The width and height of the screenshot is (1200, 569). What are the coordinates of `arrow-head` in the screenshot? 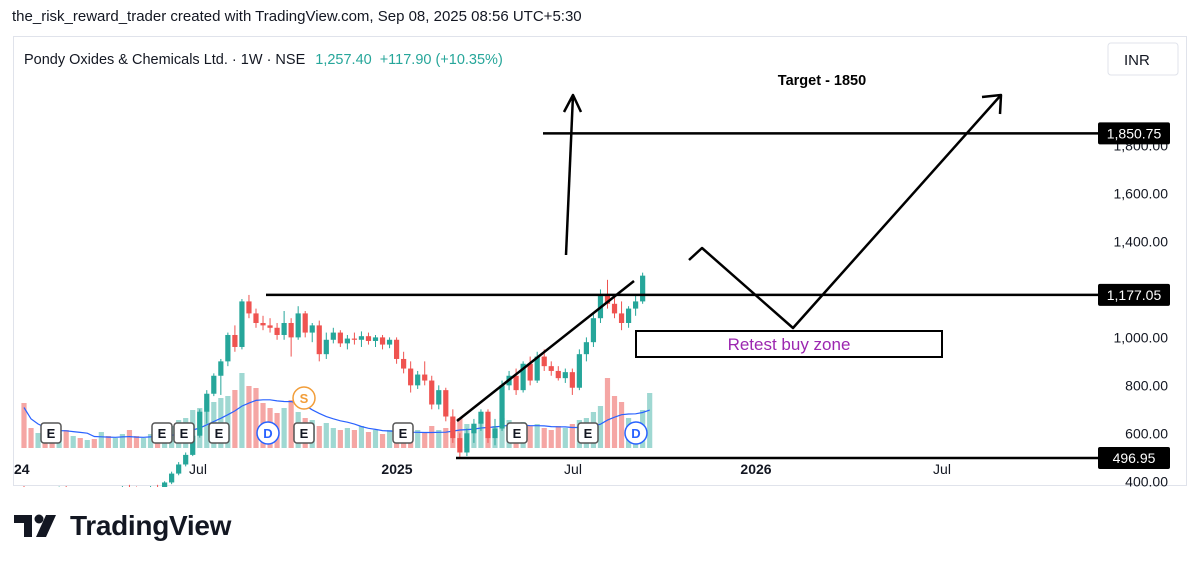 It's located at (572, 103).